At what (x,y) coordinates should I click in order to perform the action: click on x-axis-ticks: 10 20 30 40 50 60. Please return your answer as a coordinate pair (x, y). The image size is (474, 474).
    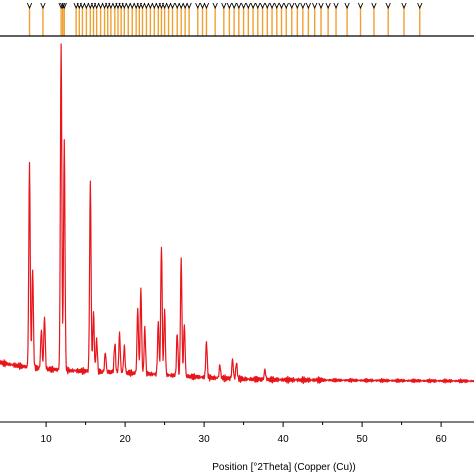
    Looking at the image, I should click on (244, 433).